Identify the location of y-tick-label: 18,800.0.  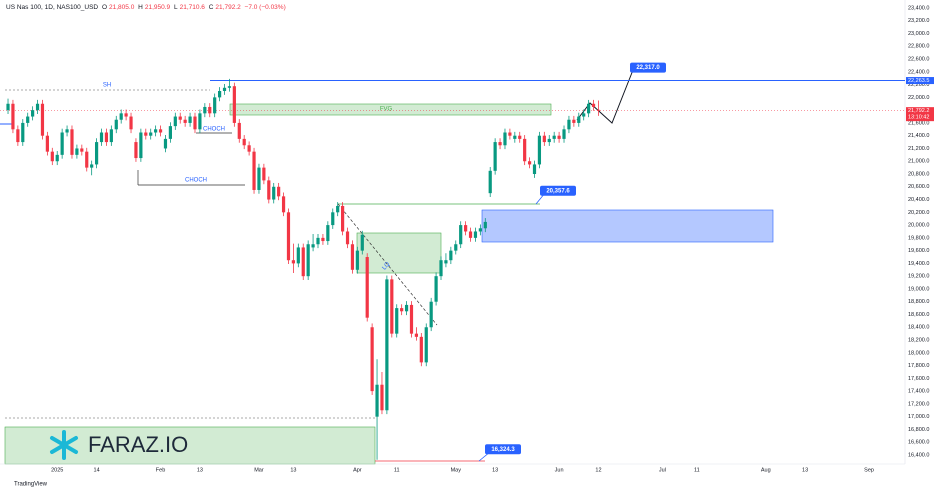
(918, 302).